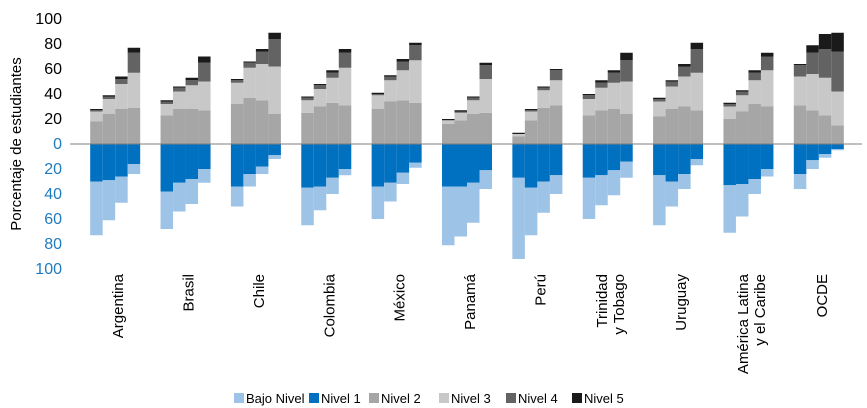 The width and height of the screenshot is (867, 408). I want to click on category-label: Panamá, so click(470, 301).